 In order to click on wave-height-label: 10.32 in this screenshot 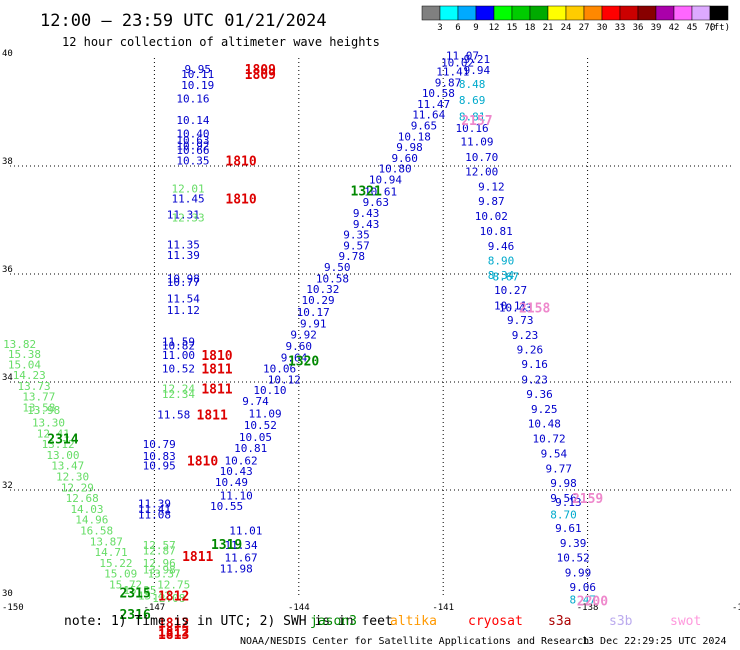, I will do `click(322, 289)`.